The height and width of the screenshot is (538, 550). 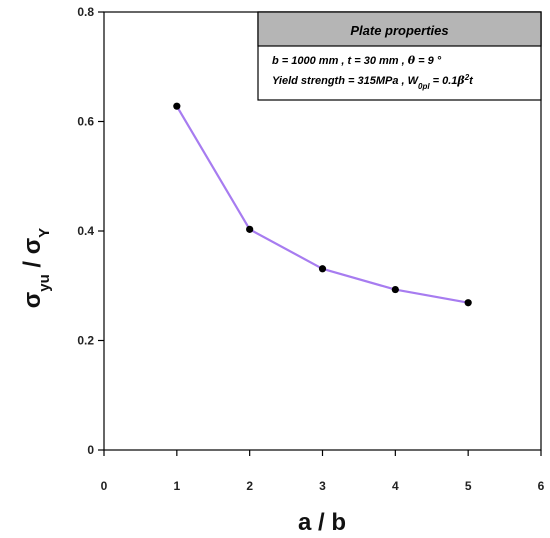 I want to click on y-axis-title-subscript: Y, so click(x=44, y=233).